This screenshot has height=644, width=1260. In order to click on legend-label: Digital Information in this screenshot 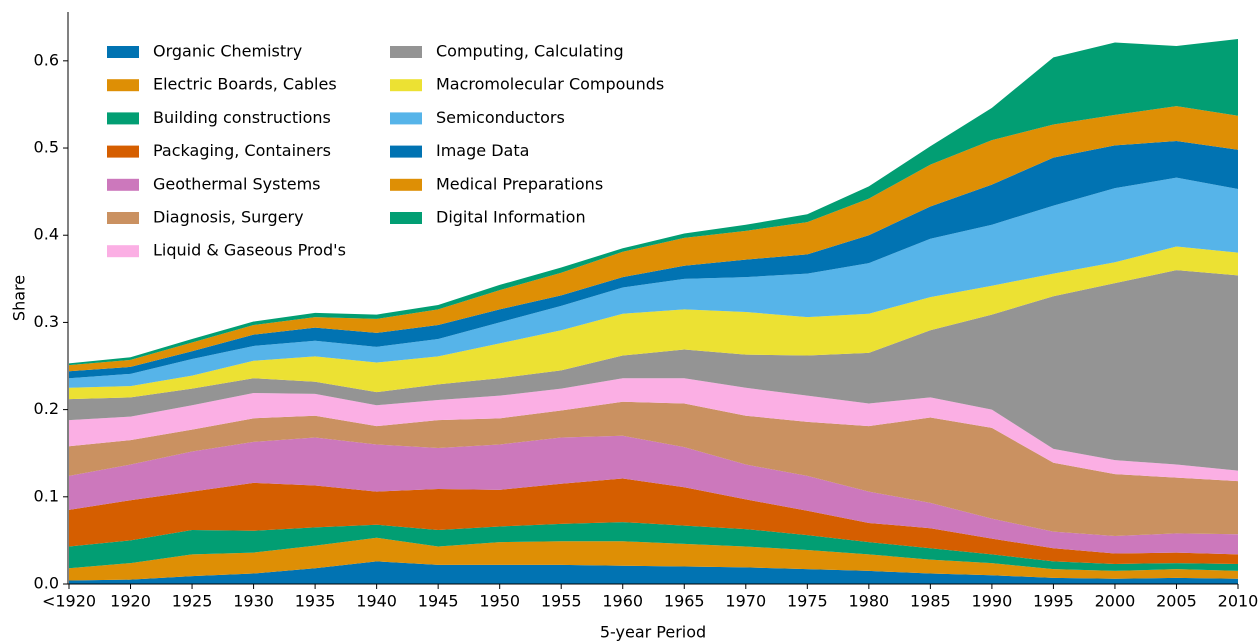, I will do `click(511, 217)`.